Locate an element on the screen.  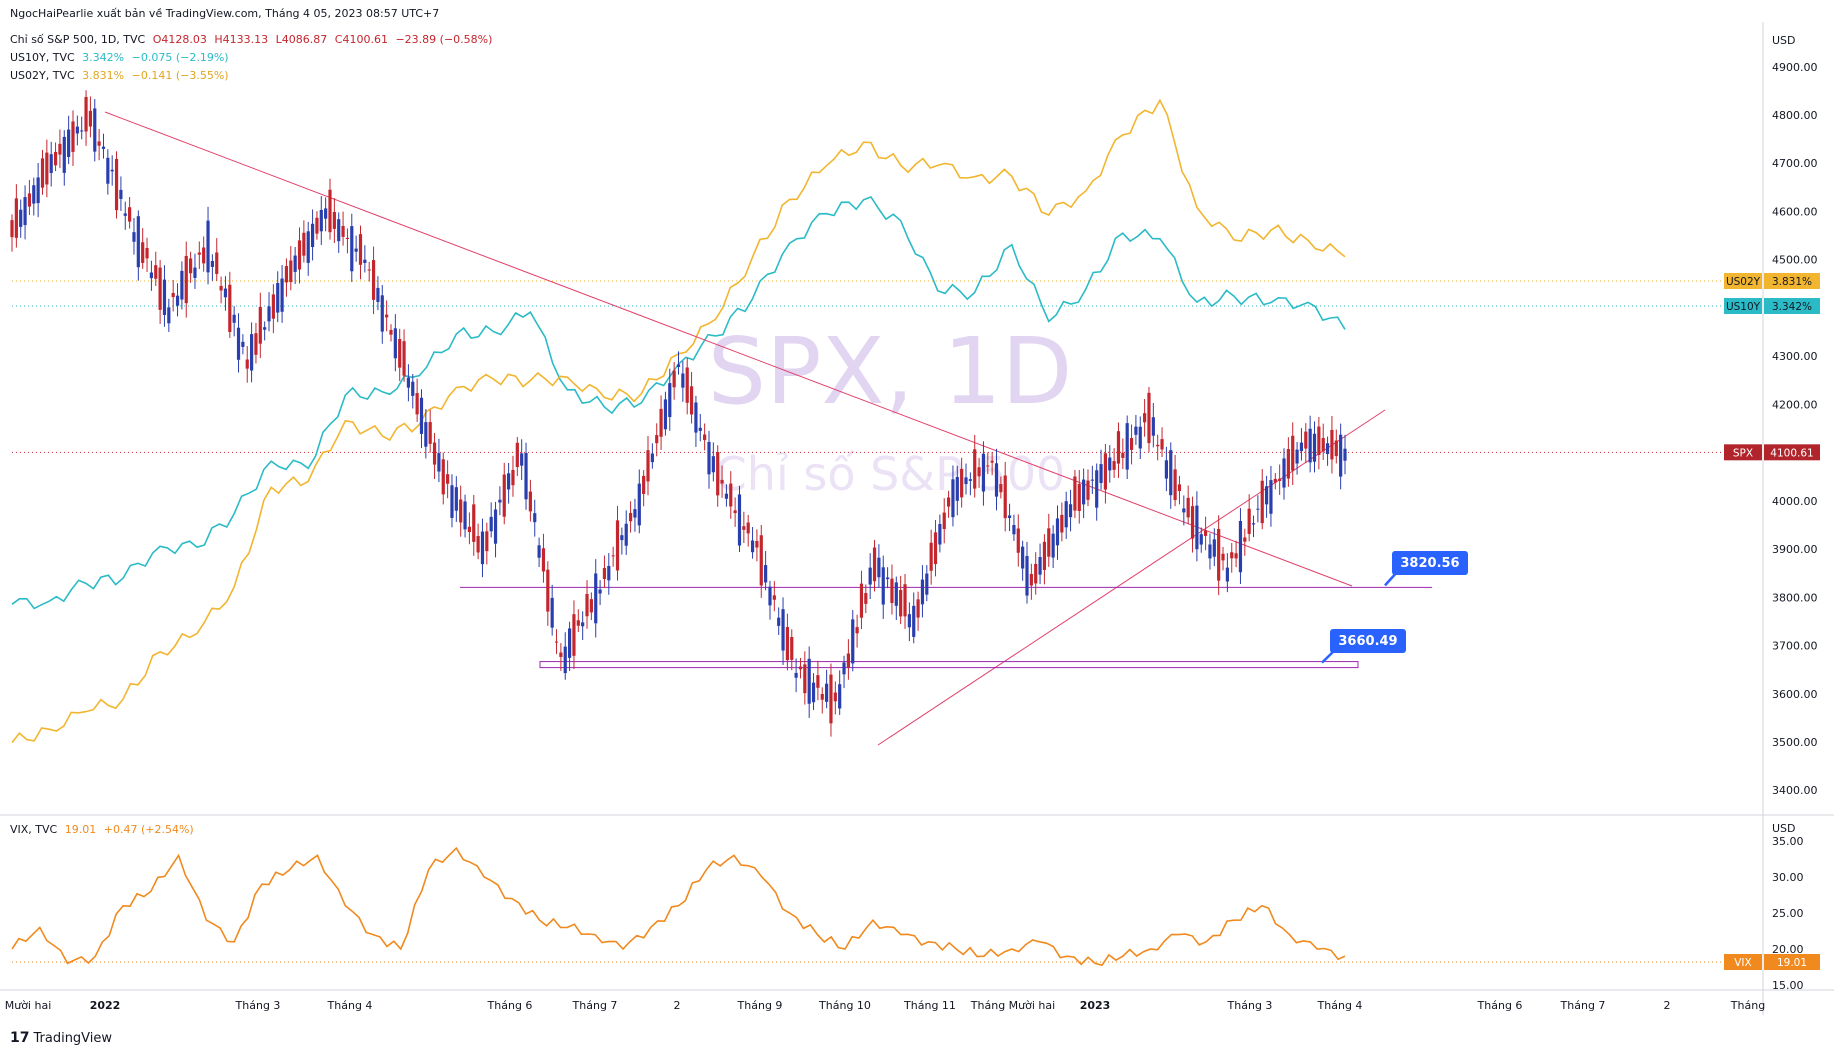
watermark-subtitle: Chỉ số S&P 500 is located at coordinates (890, 474).